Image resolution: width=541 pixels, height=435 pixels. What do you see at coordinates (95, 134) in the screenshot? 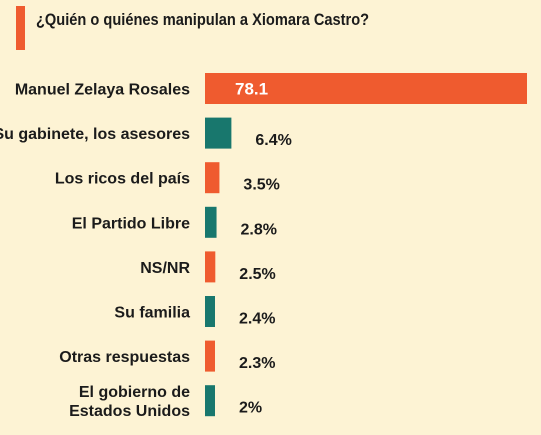
I see `category-label-1: Su gabinete, los asesores` at bounding box center [95, 134].